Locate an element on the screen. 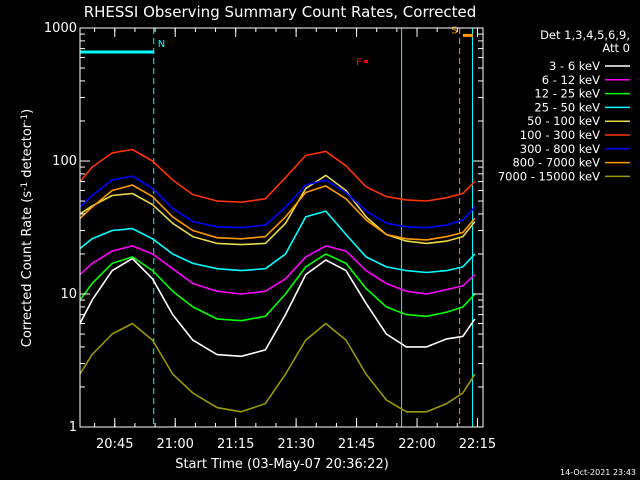 The image size is (640, 480). y-axis-label-sup2: -1 is located at coordinates (25, 118).